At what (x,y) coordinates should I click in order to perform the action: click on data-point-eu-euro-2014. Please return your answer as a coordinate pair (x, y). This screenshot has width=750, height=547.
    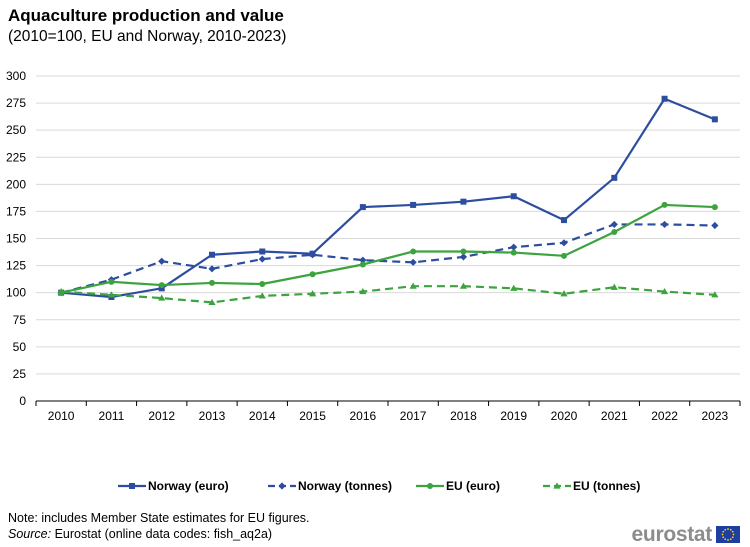
    Looking at the image, I should click on (262, 284).